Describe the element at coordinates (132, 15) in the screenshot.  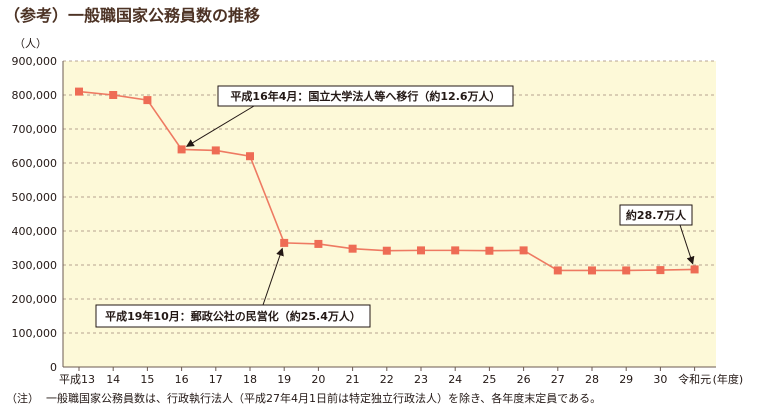
I see `page-title: （参考）一般職国家公務員数の推移` at that location.